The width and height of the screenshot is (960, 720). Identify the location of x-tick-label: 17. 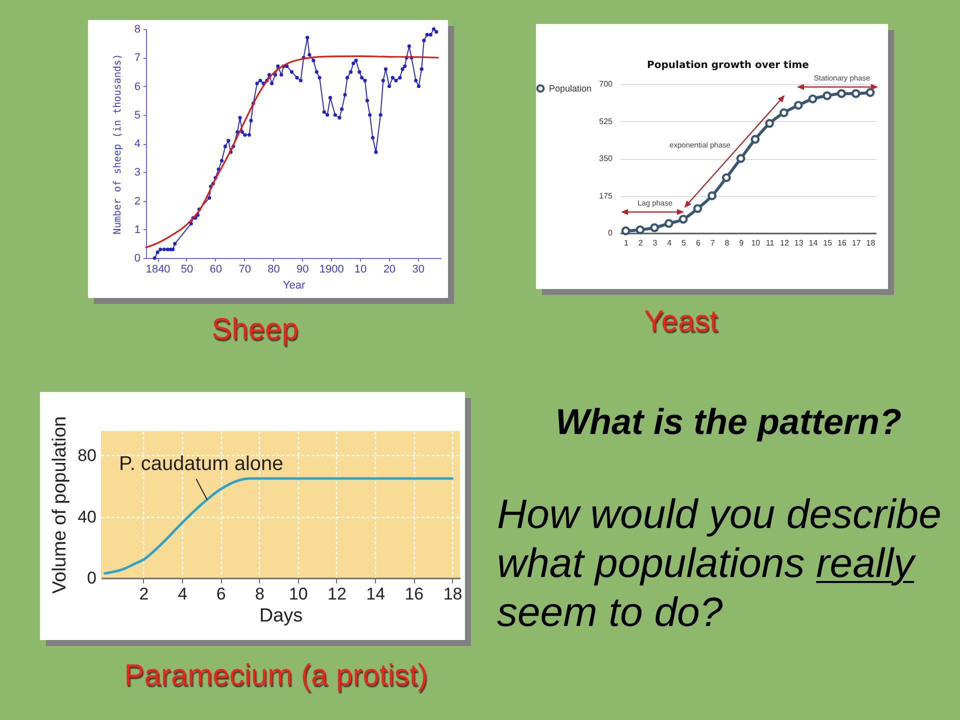
(857, 243).